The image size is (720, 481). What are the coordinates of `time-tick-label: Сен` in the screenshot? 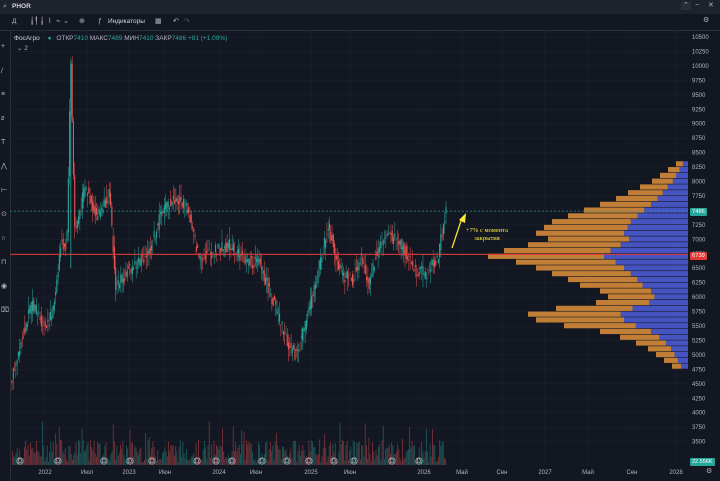 It's located at (502, 473).